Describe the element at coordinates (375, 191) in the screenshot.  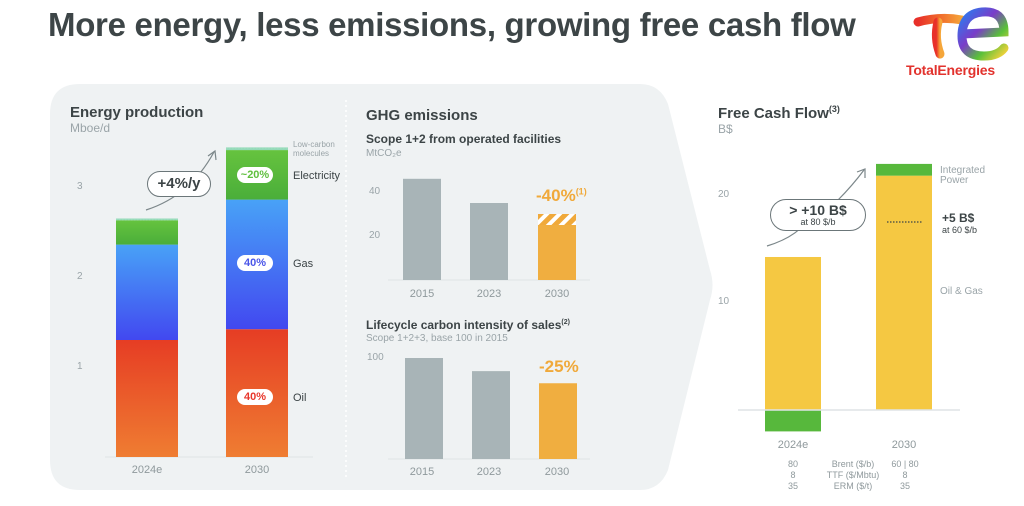
I see `ghg-ytick: 40` at that location.